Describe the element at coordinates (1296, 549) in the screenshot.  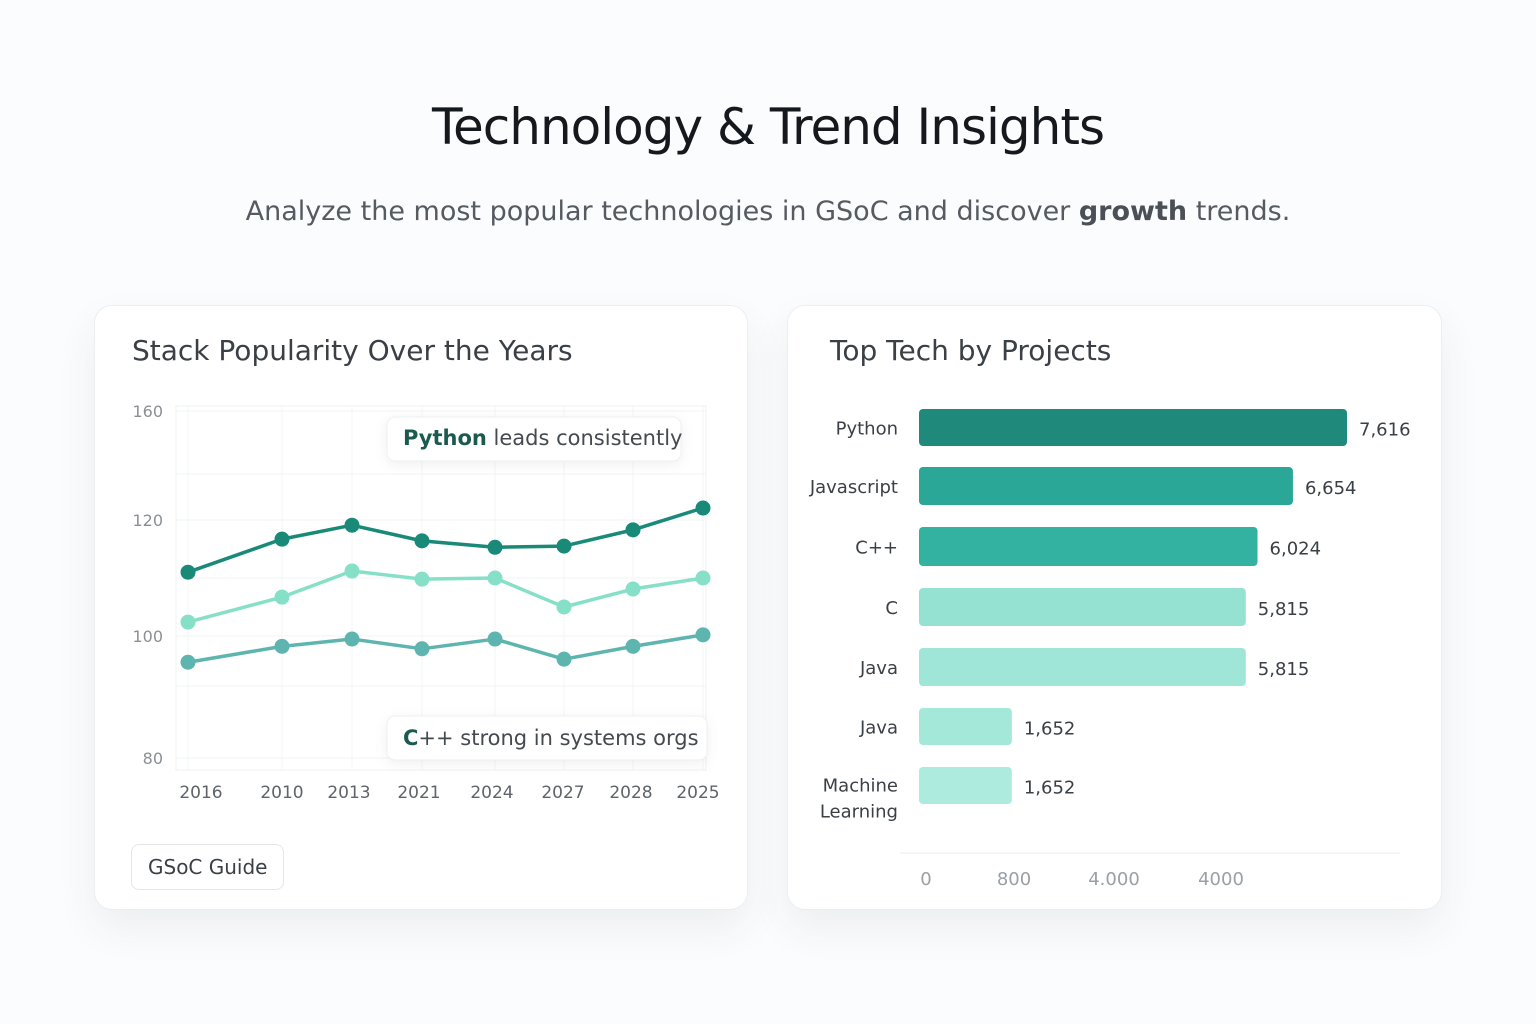
I see `value-label: 6,024` at that location.